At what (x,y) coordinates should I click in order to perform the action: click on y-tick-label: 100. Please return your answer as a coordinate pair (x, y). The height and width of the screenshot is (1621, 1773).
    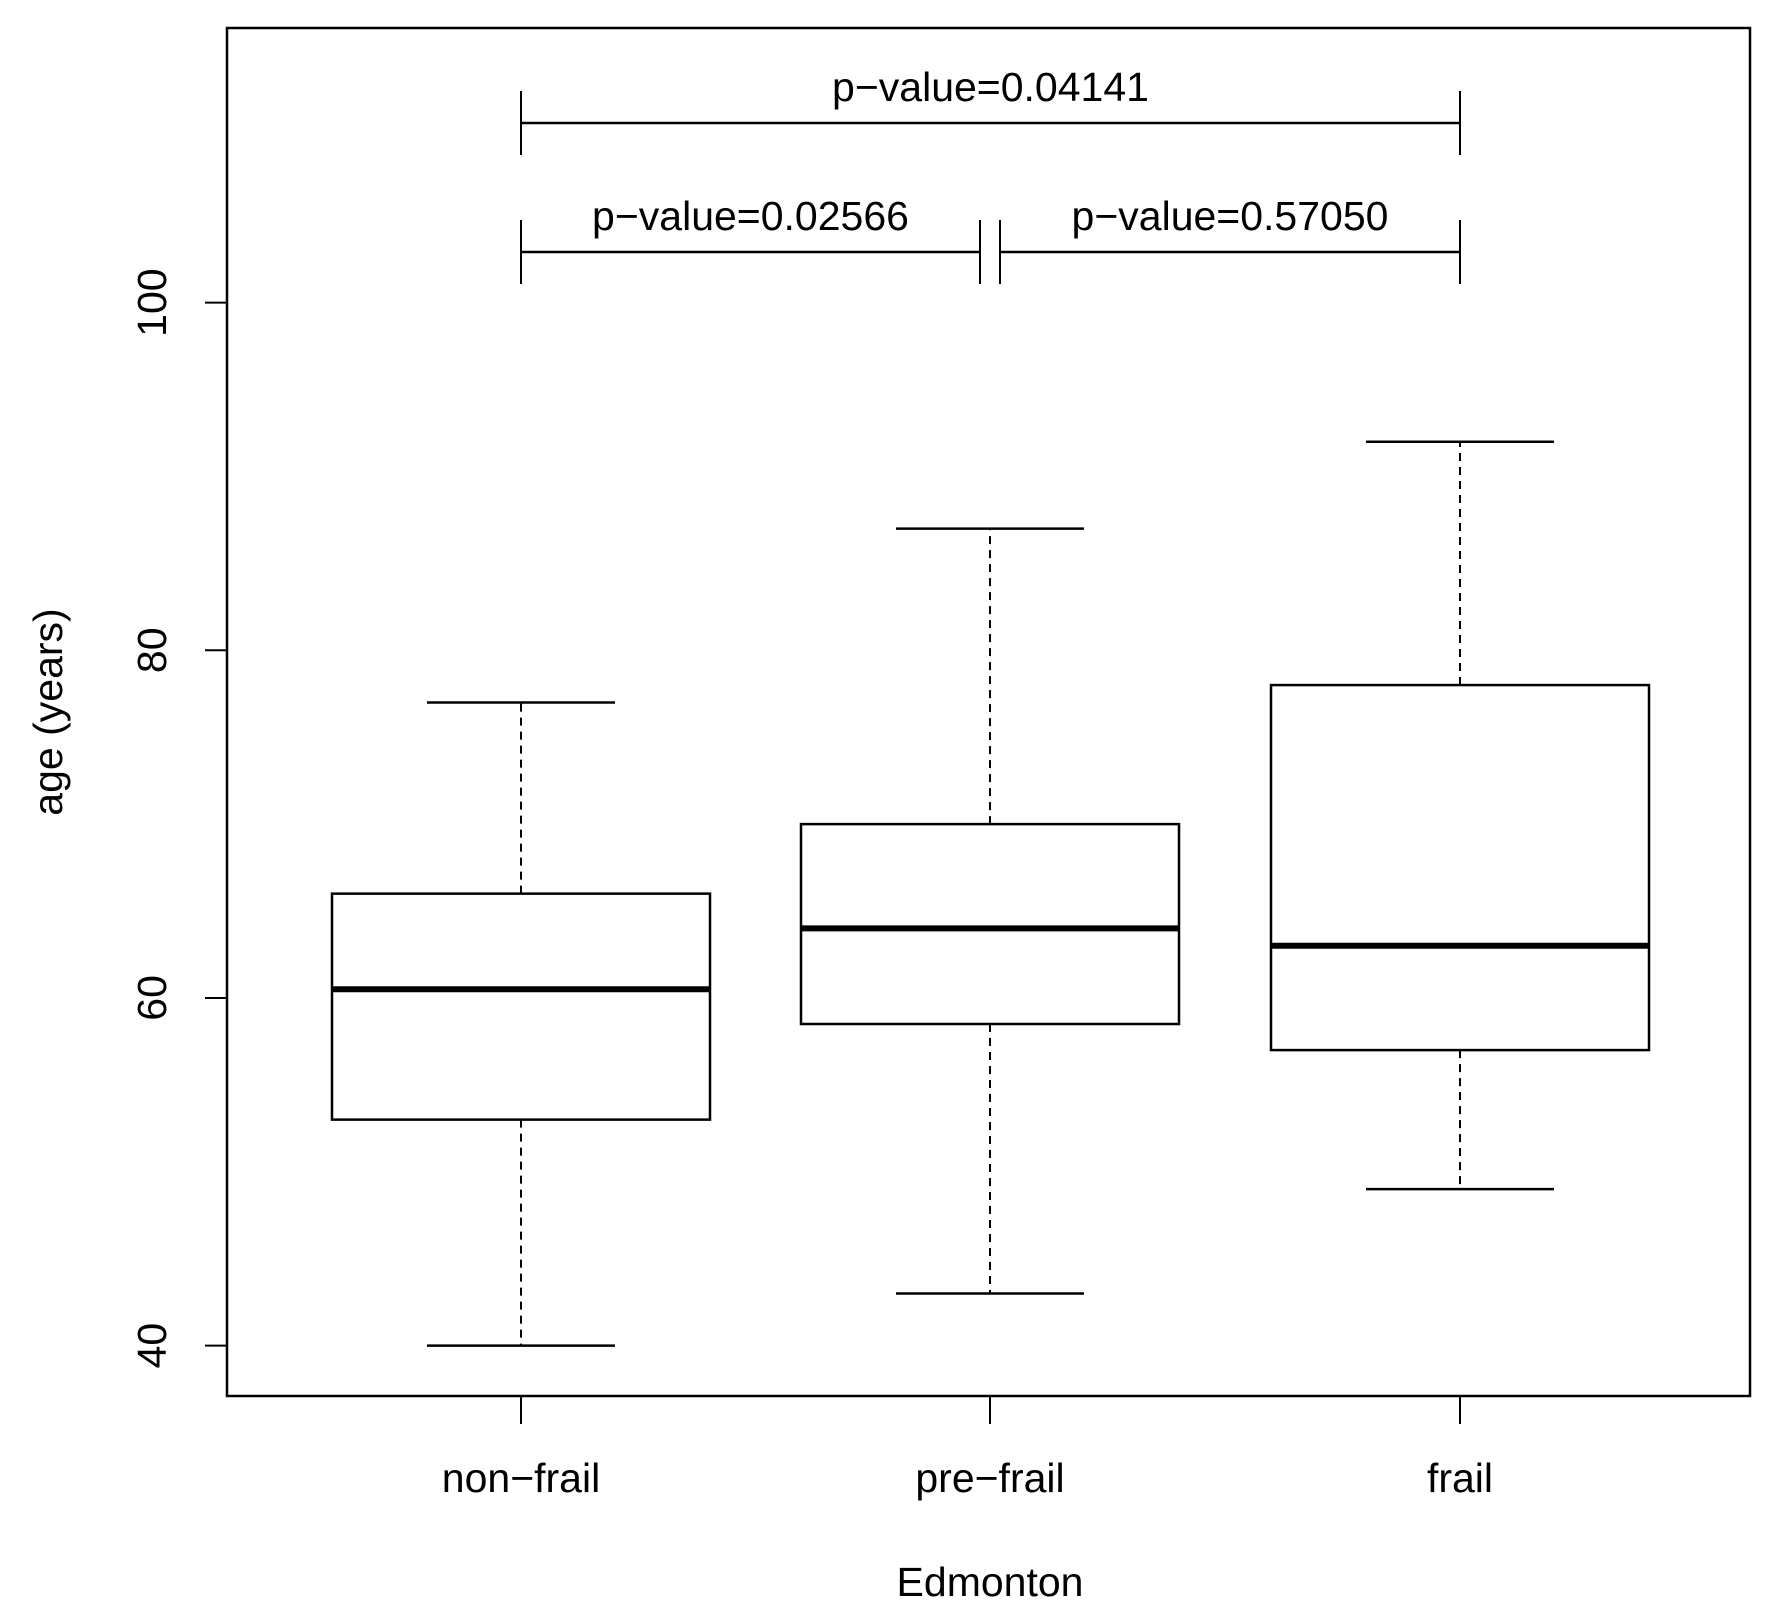
    Looking at the image, I should click on (152, 302).